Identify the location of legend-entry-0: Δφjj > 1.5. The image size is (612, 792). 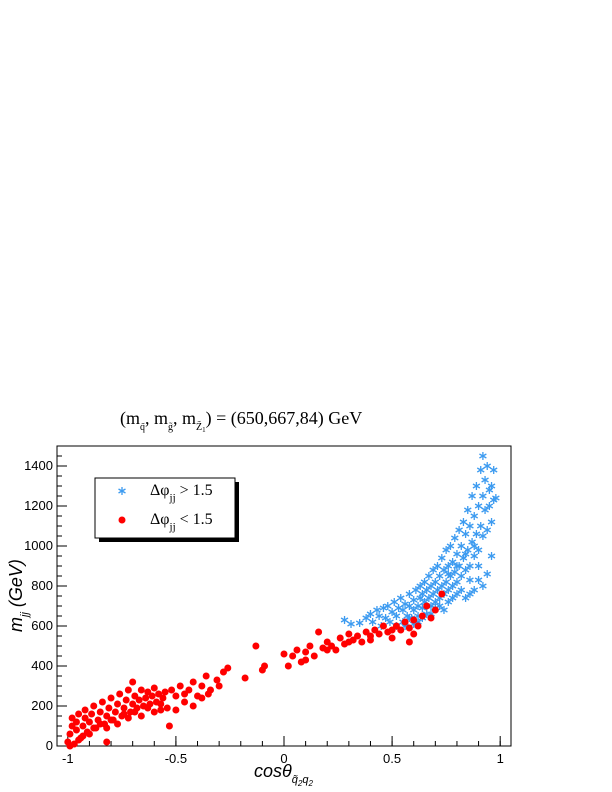
(181, 493).